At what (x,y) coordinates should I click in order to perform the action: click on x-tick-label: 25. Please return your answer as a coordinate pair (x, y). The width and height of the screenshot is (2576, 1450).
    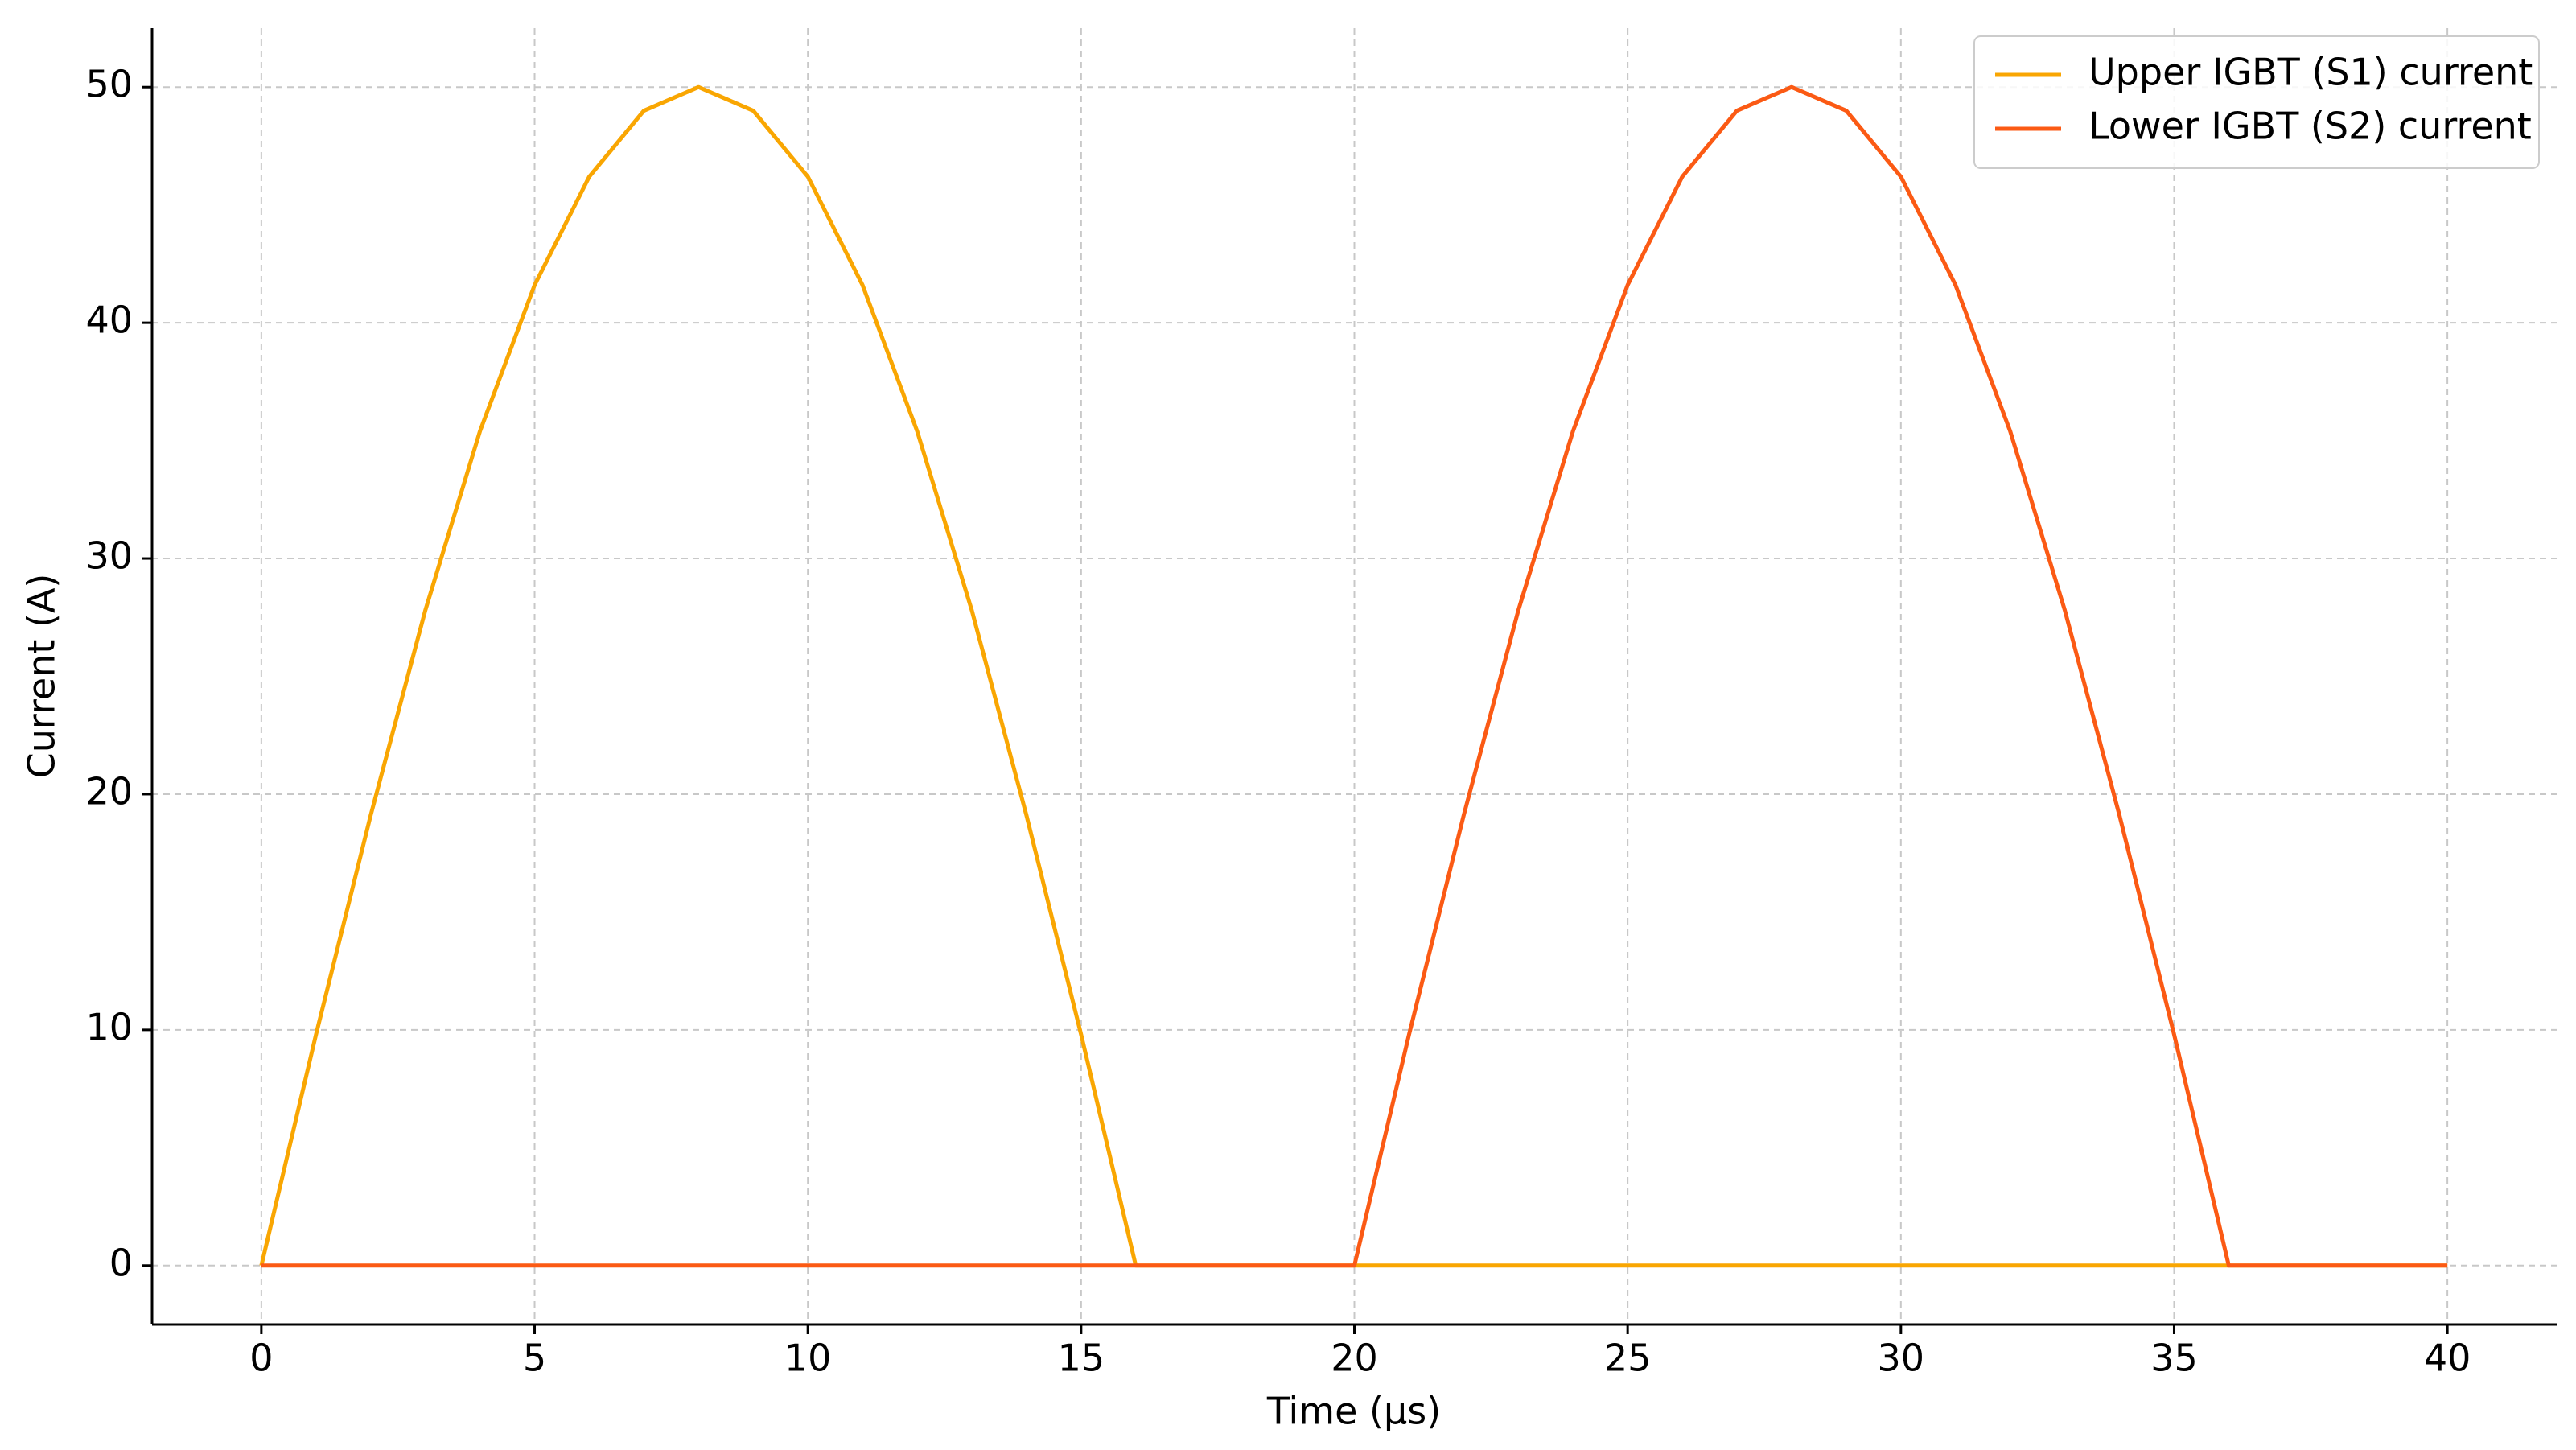
    Looking at the image, I should click on (1628, 1359).